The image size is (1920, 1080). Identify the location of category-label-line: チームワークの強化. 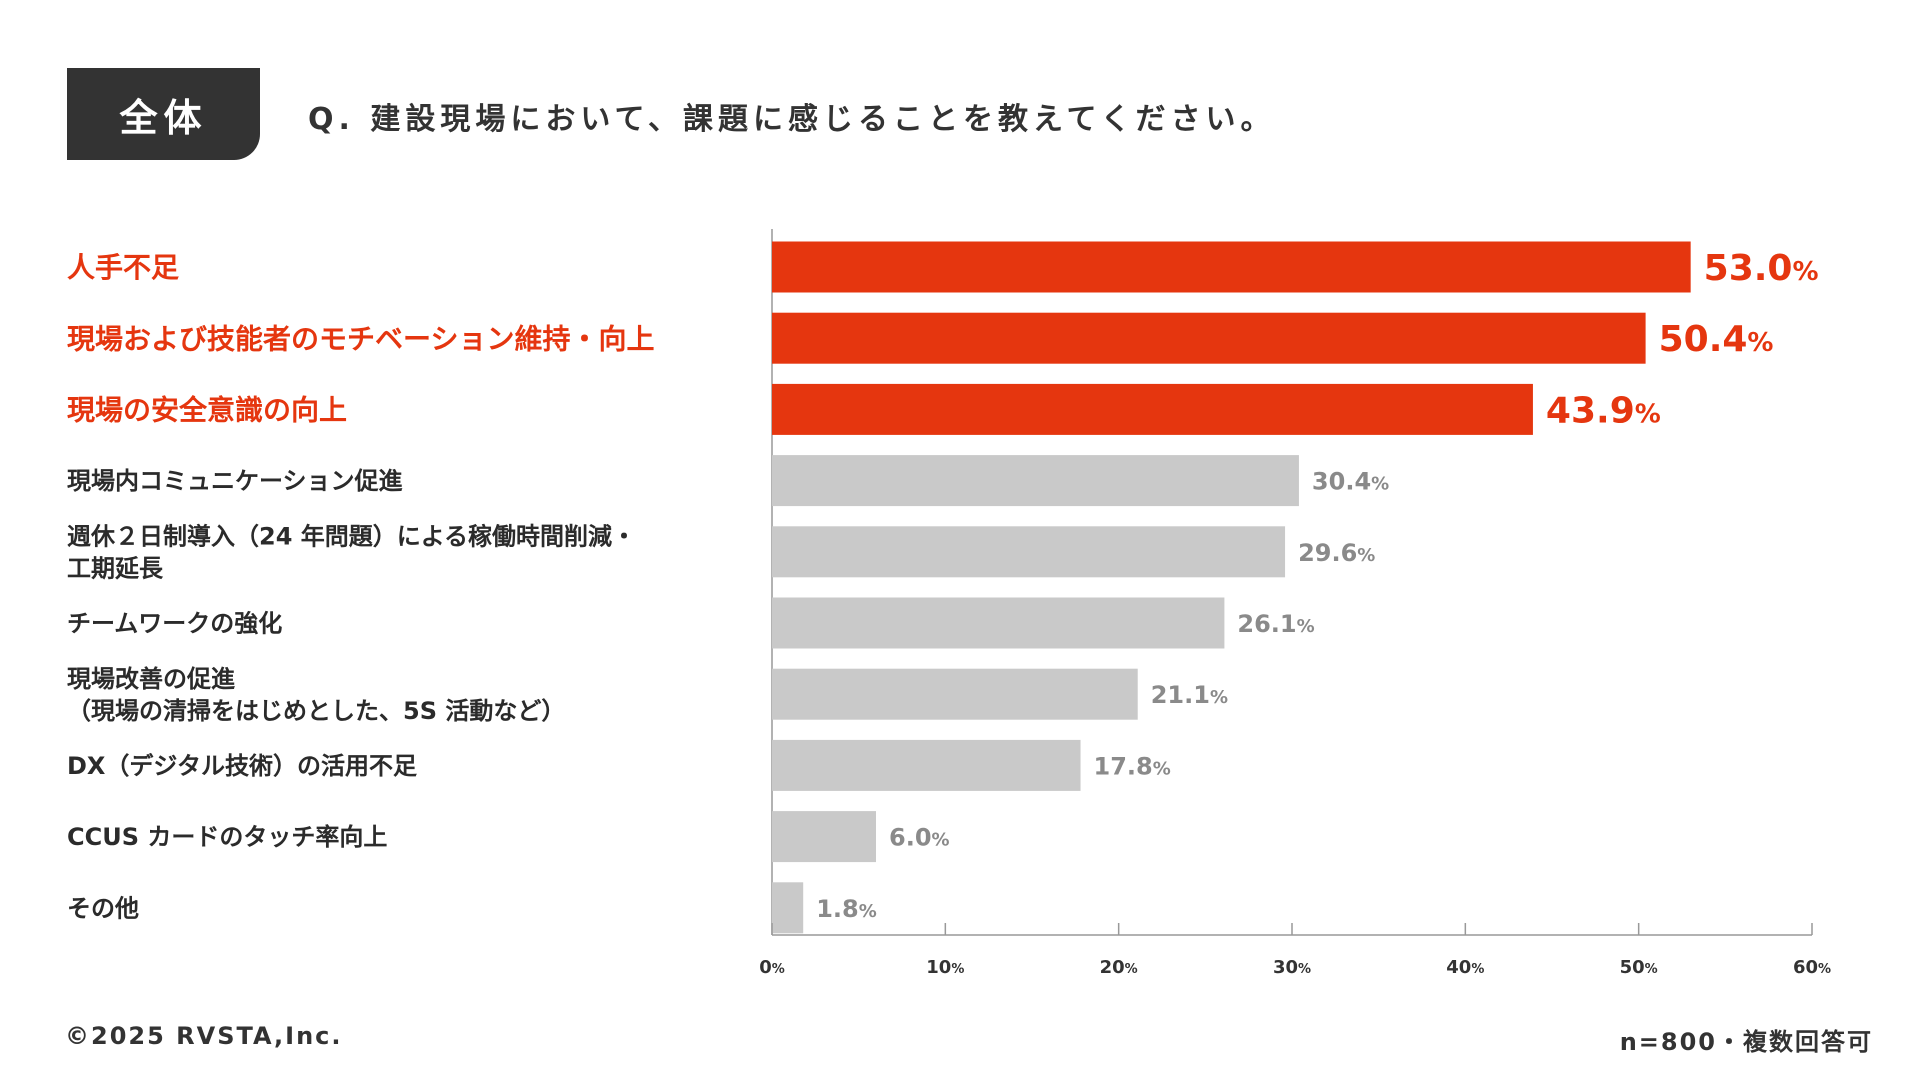
(174, 624).